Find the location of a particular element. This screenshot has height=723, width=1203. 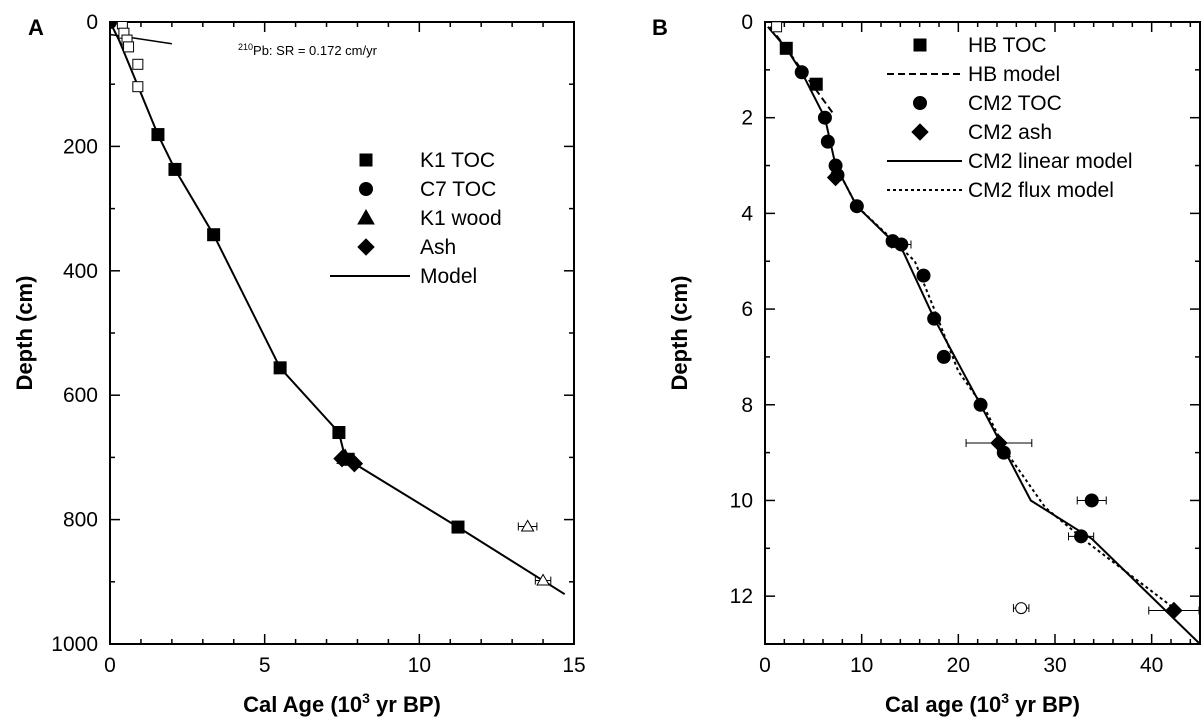

x-axis-title-main: Cal age (10 is located at coordinates (943, 704).